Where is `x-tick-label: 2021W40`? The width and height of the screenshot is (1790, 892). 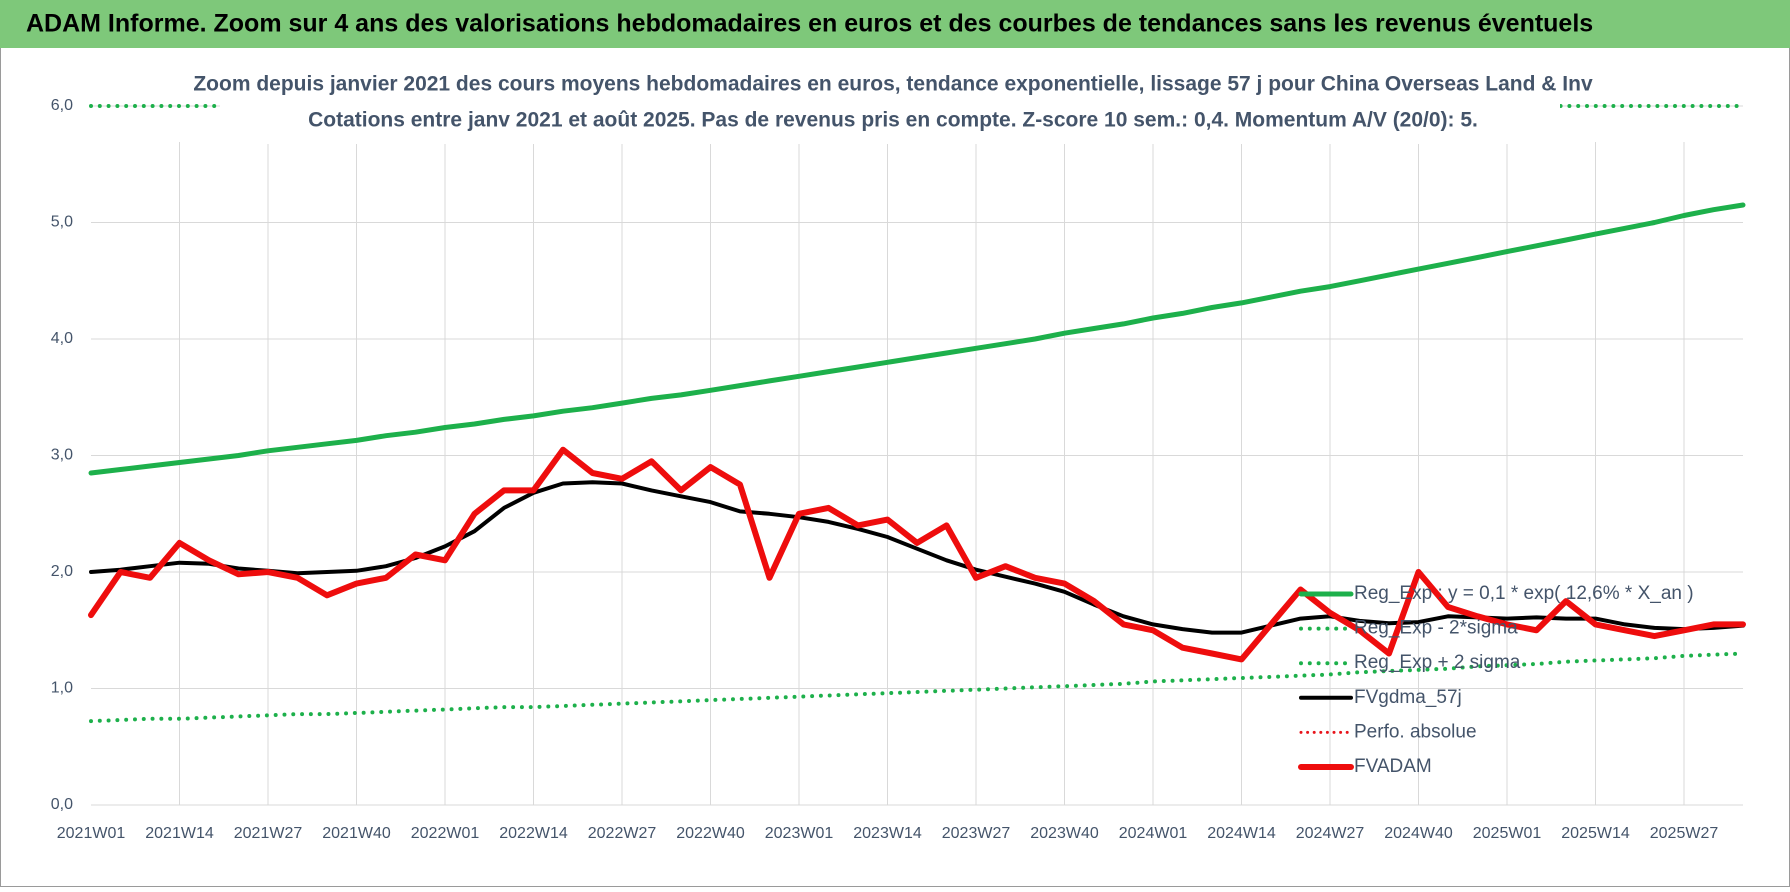 x-tick-label: 2021W40 is located at coordinates (356, 833).